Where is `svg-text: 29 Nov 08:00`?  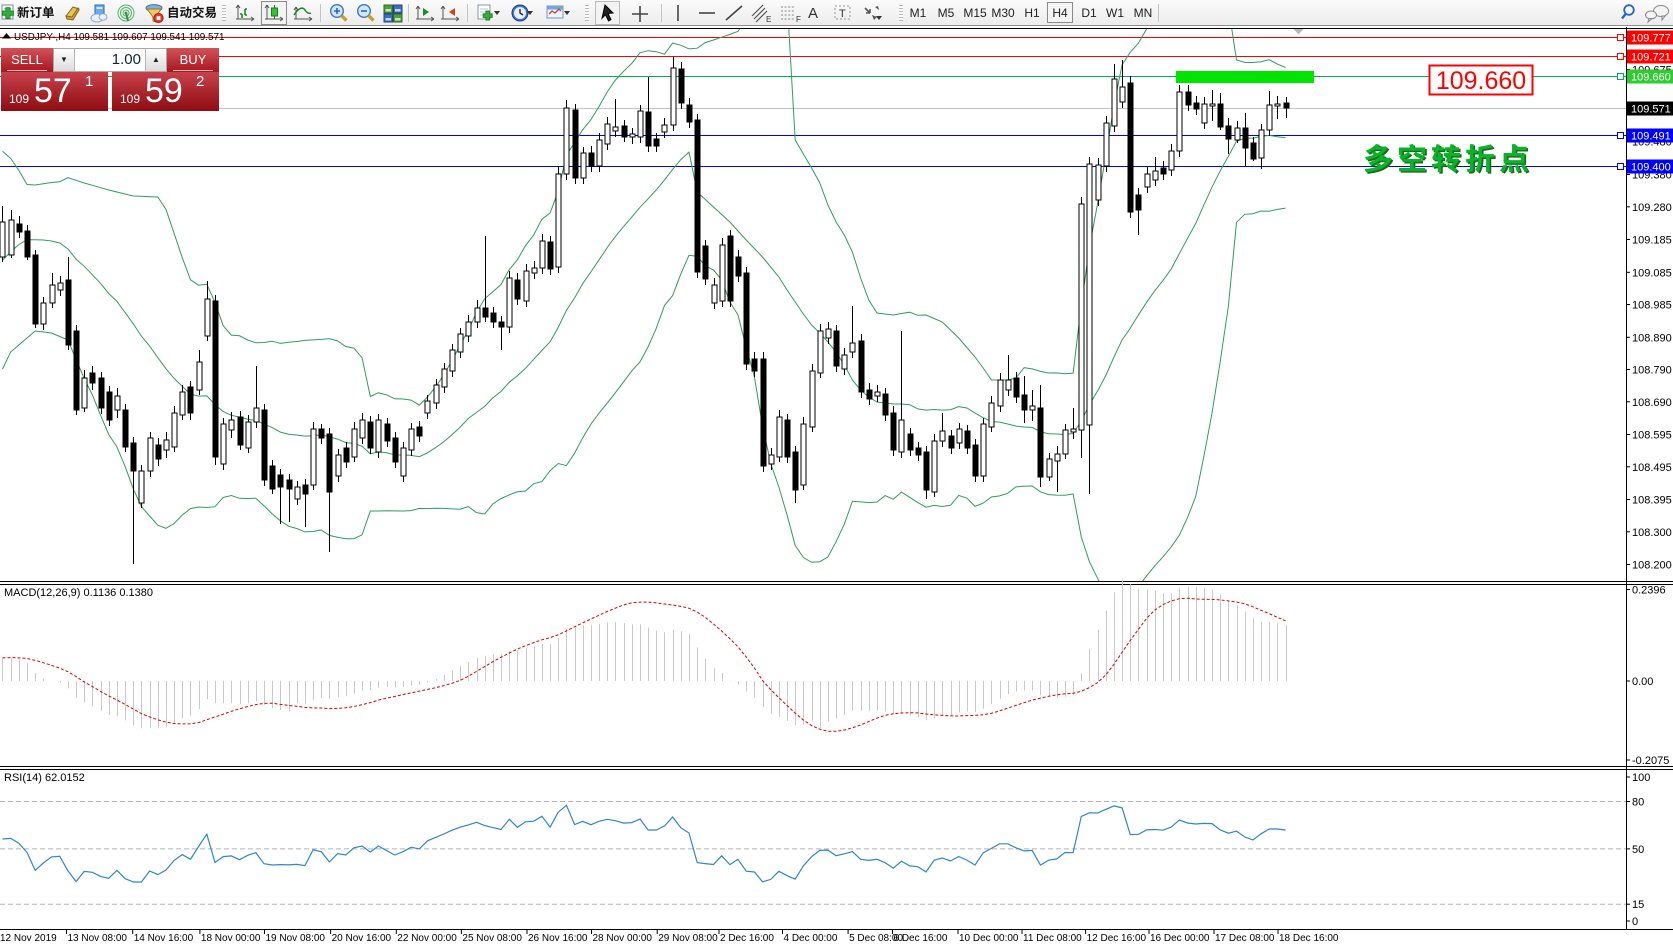 svg-text: 29 Nov 08:00 is located at coordinates (688, 938).